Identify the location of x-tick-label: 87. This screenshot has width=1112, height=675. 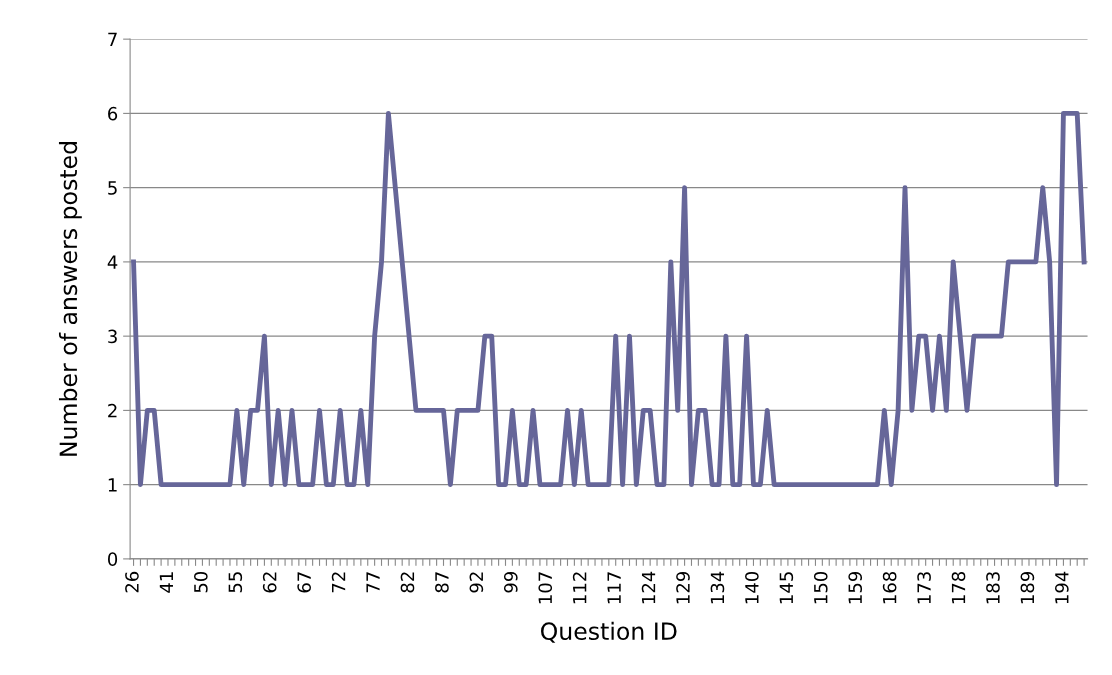
(442, 582).